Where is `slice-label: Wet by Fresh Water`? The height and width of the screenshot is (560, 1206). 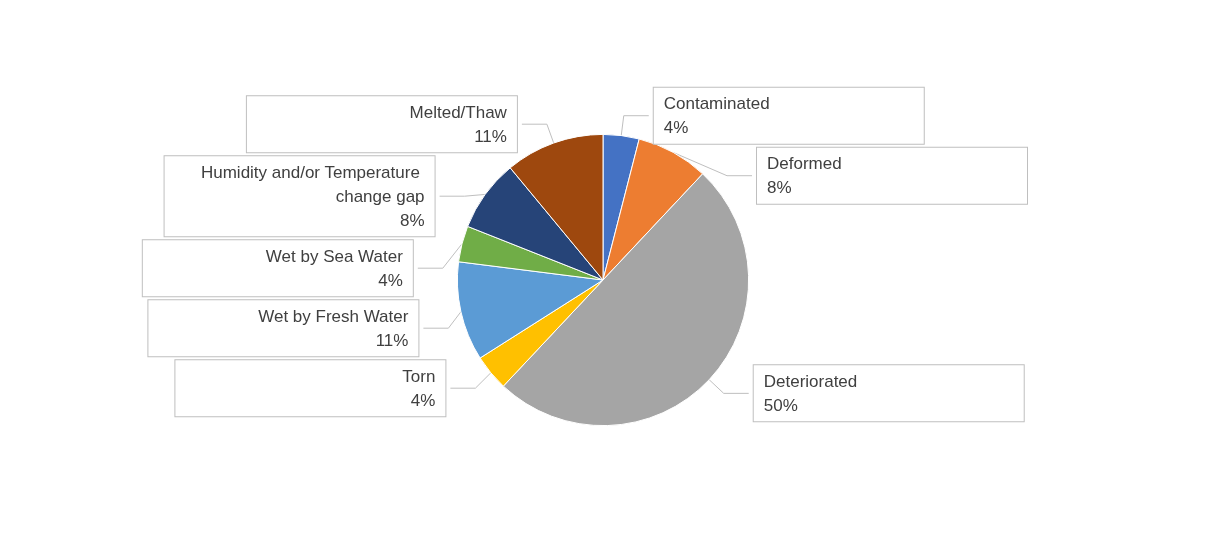 slice-label: Wet by Fresh Water is located at coordinates (333, 316).